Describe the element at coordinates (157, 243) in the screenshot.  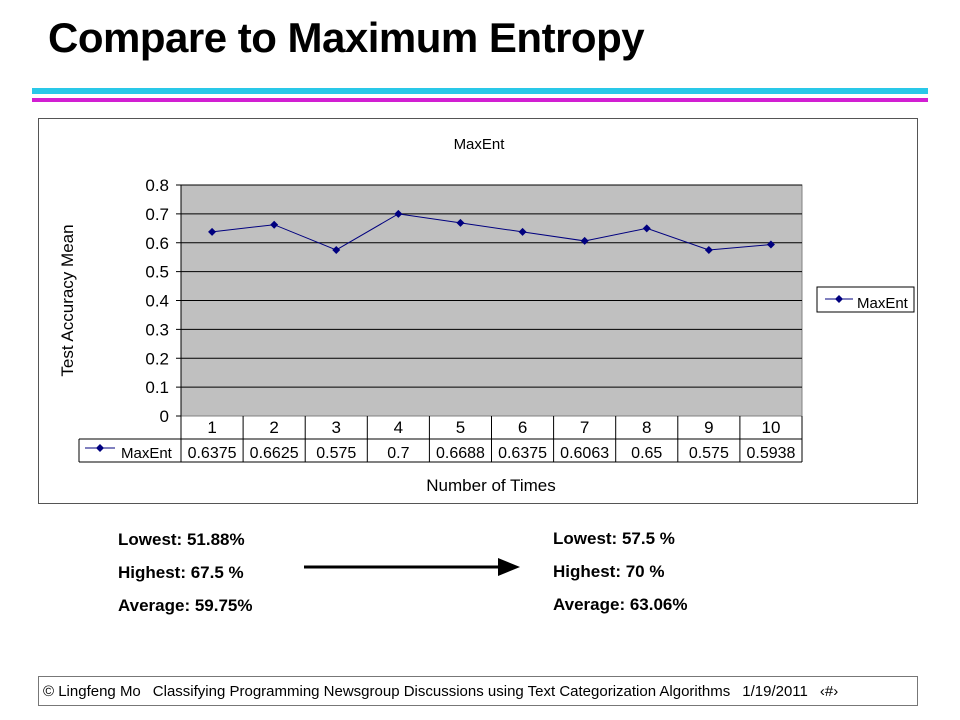
I see `y-tick-label: 0.6` at that location.